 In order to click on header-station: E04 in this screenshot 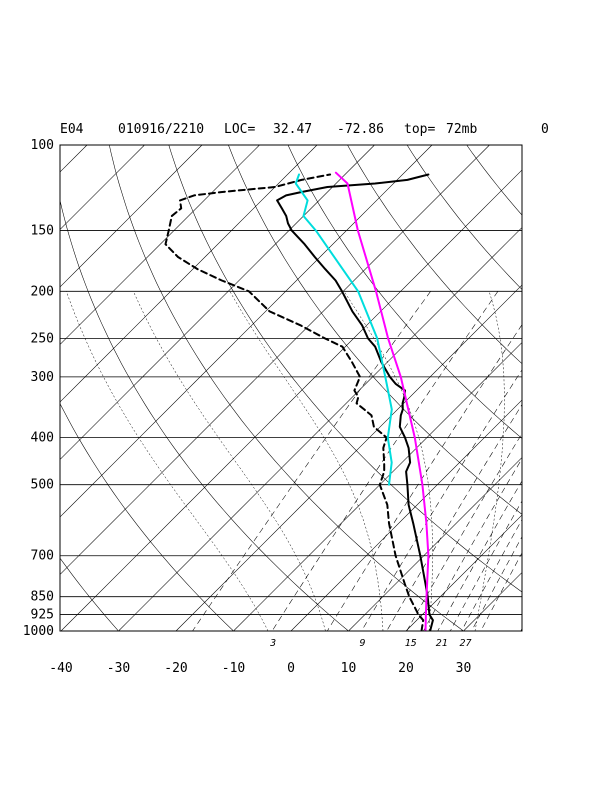, I will do `click(72, 129)`.